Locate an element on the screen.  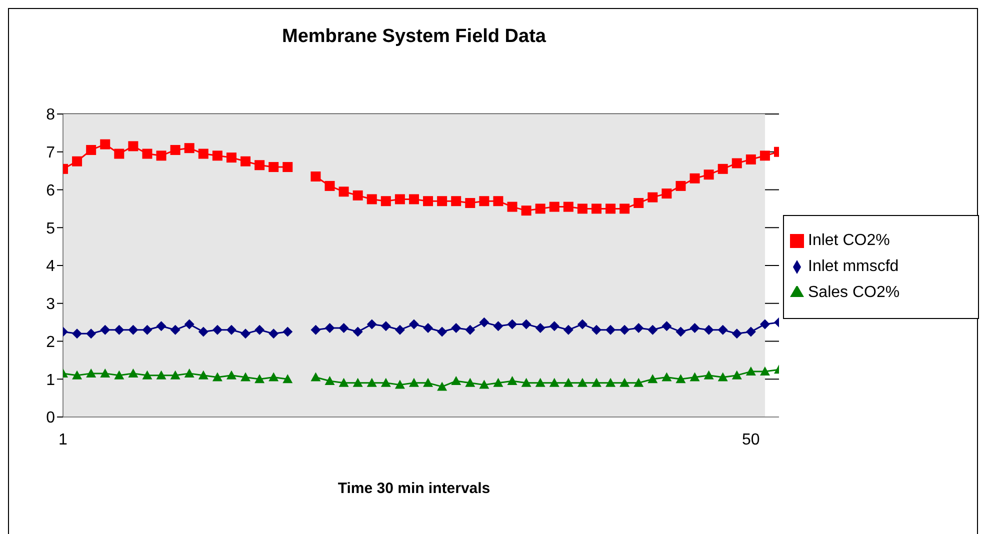
x-tick-label: 50 is located at coordinates (751, 439).